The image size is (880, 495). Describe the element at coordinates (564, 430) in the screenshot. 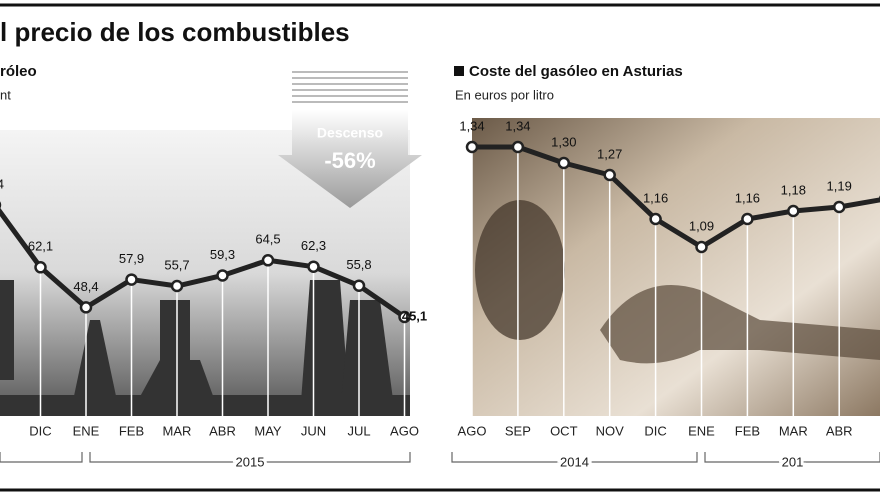

I see `x-tick-label: OCT` at that location.